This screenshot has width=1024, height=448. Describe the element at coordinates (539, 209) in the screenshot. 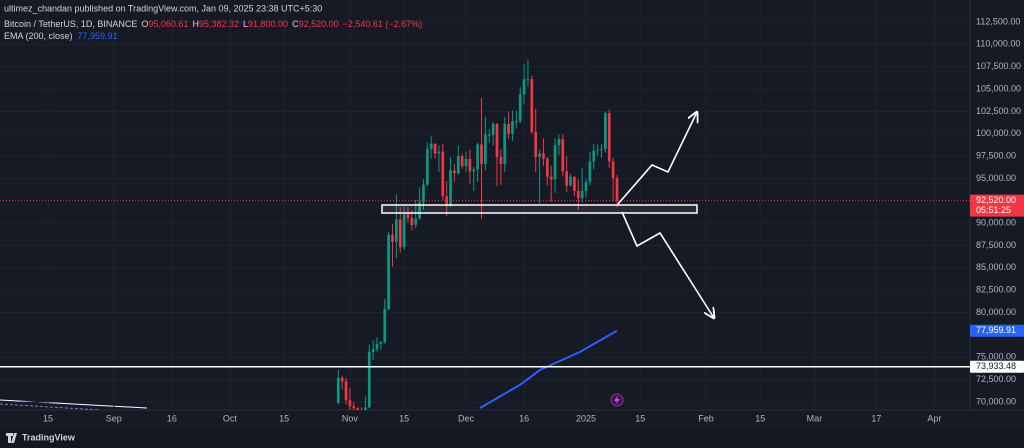

I see `support-zone` at that location.